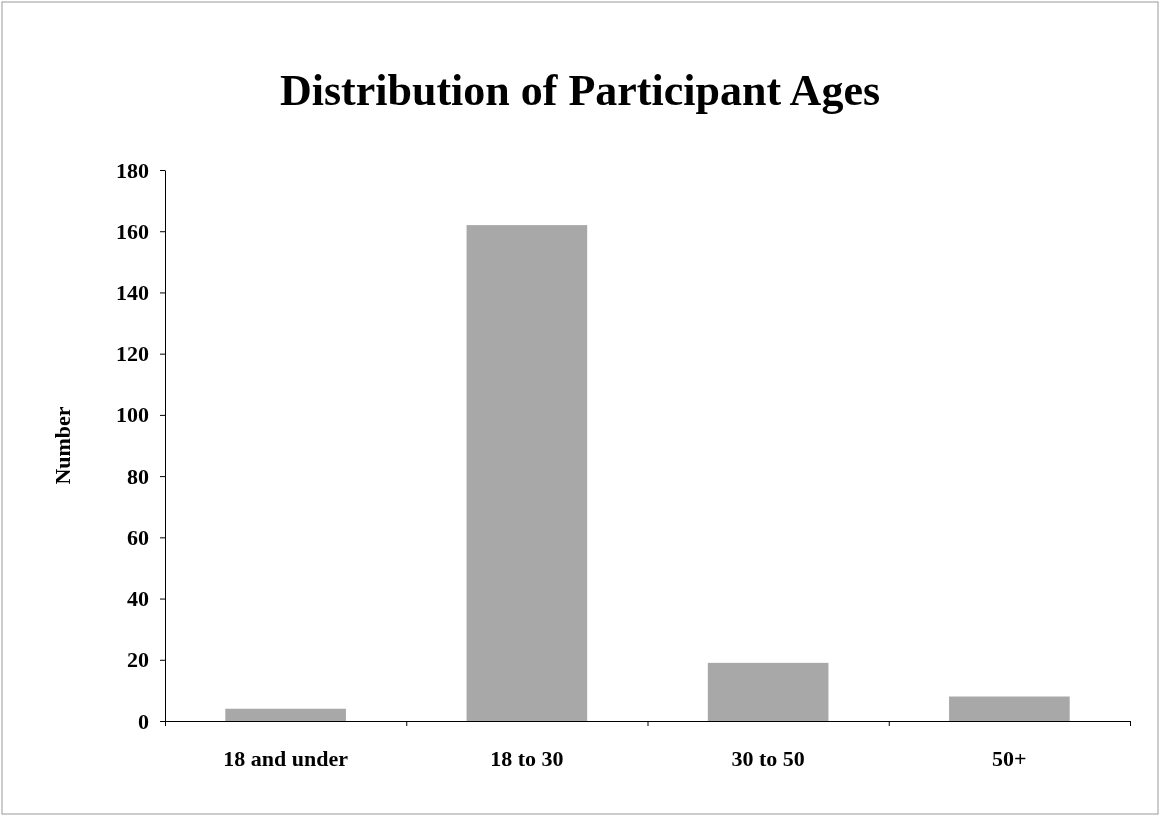 This screenshot has height=816, width=1160. Describe the element at coordinates (286, 758) in the screenshot. I see `x-tick-label: 18 and under` at that location.